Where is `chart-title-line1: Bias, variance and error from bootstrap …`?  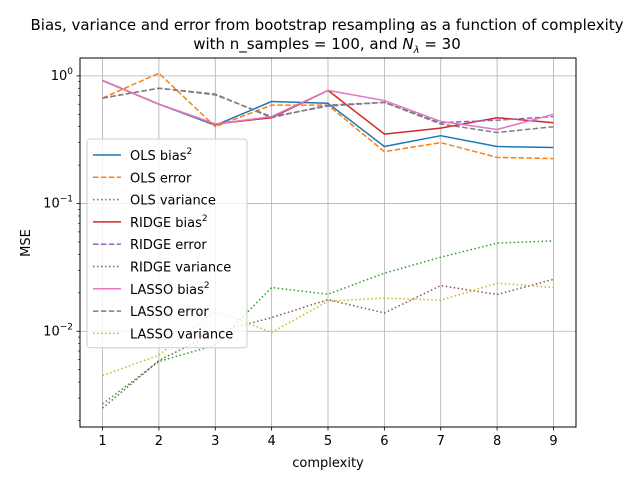
chart-title-line1: Bias, variance and error from bootstrap … is located at coordinates (326, 25).